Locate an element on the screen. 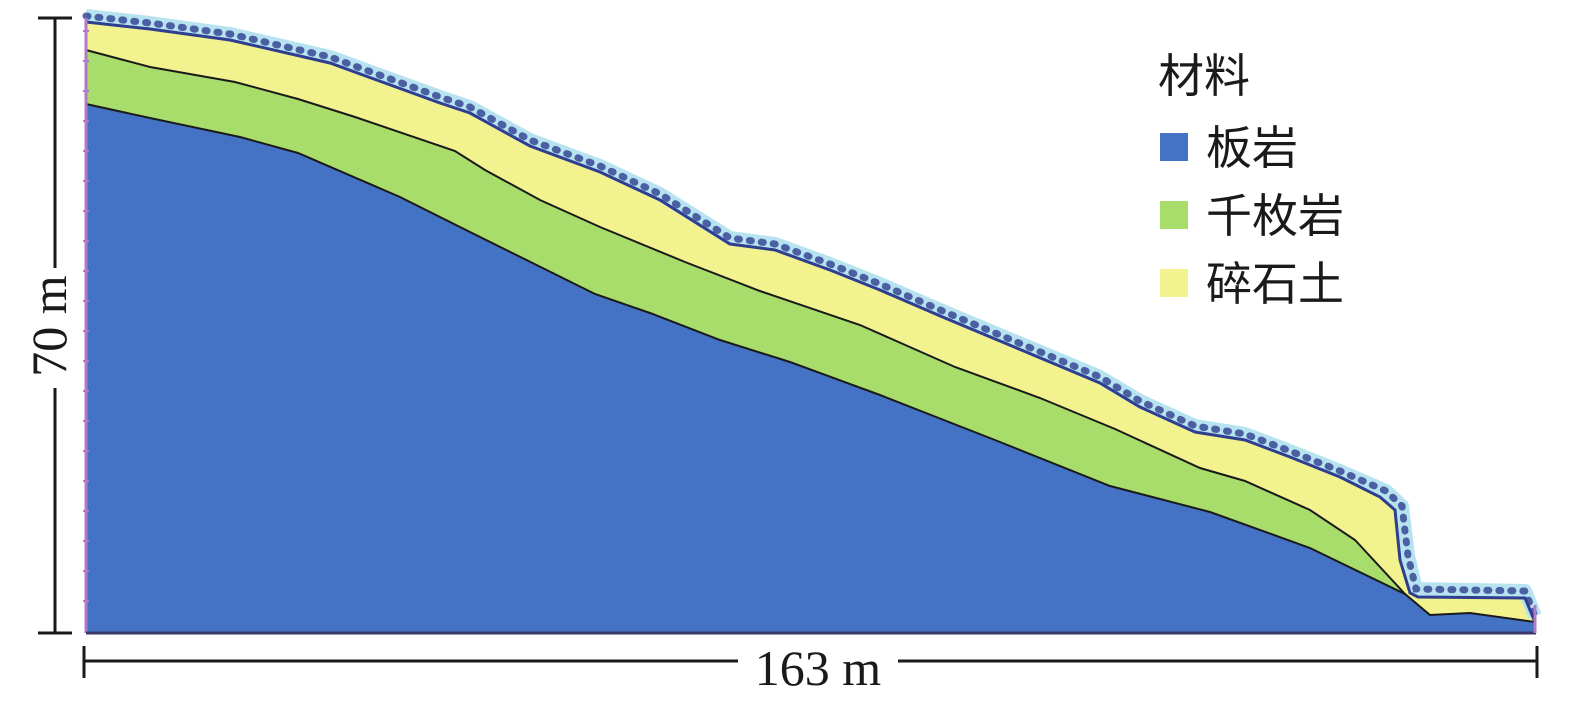 The width and height of the screenshot is (1575, 707). legend: 材料 板岩 千枚岩 碎石土 is located at coordinates (1251, 180).